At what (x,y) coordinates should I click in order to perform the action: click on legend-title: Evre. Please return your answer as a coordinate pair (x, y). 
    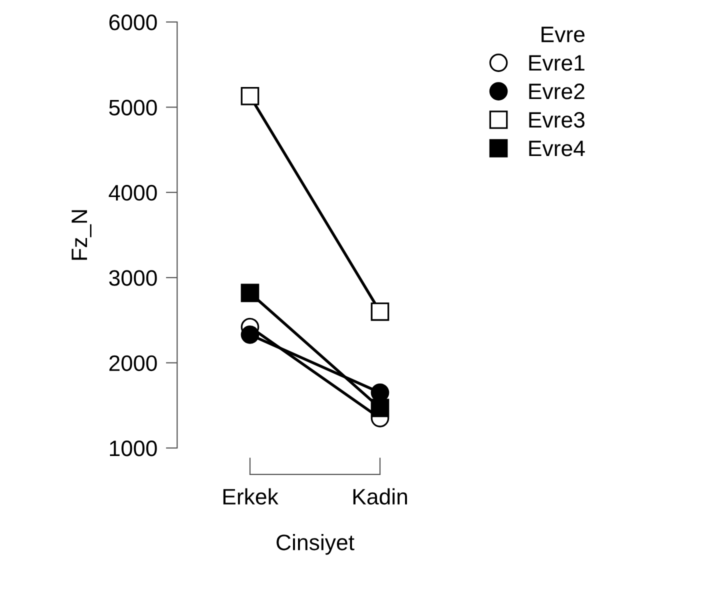
    Looking at the image, I should click on (563, 34).